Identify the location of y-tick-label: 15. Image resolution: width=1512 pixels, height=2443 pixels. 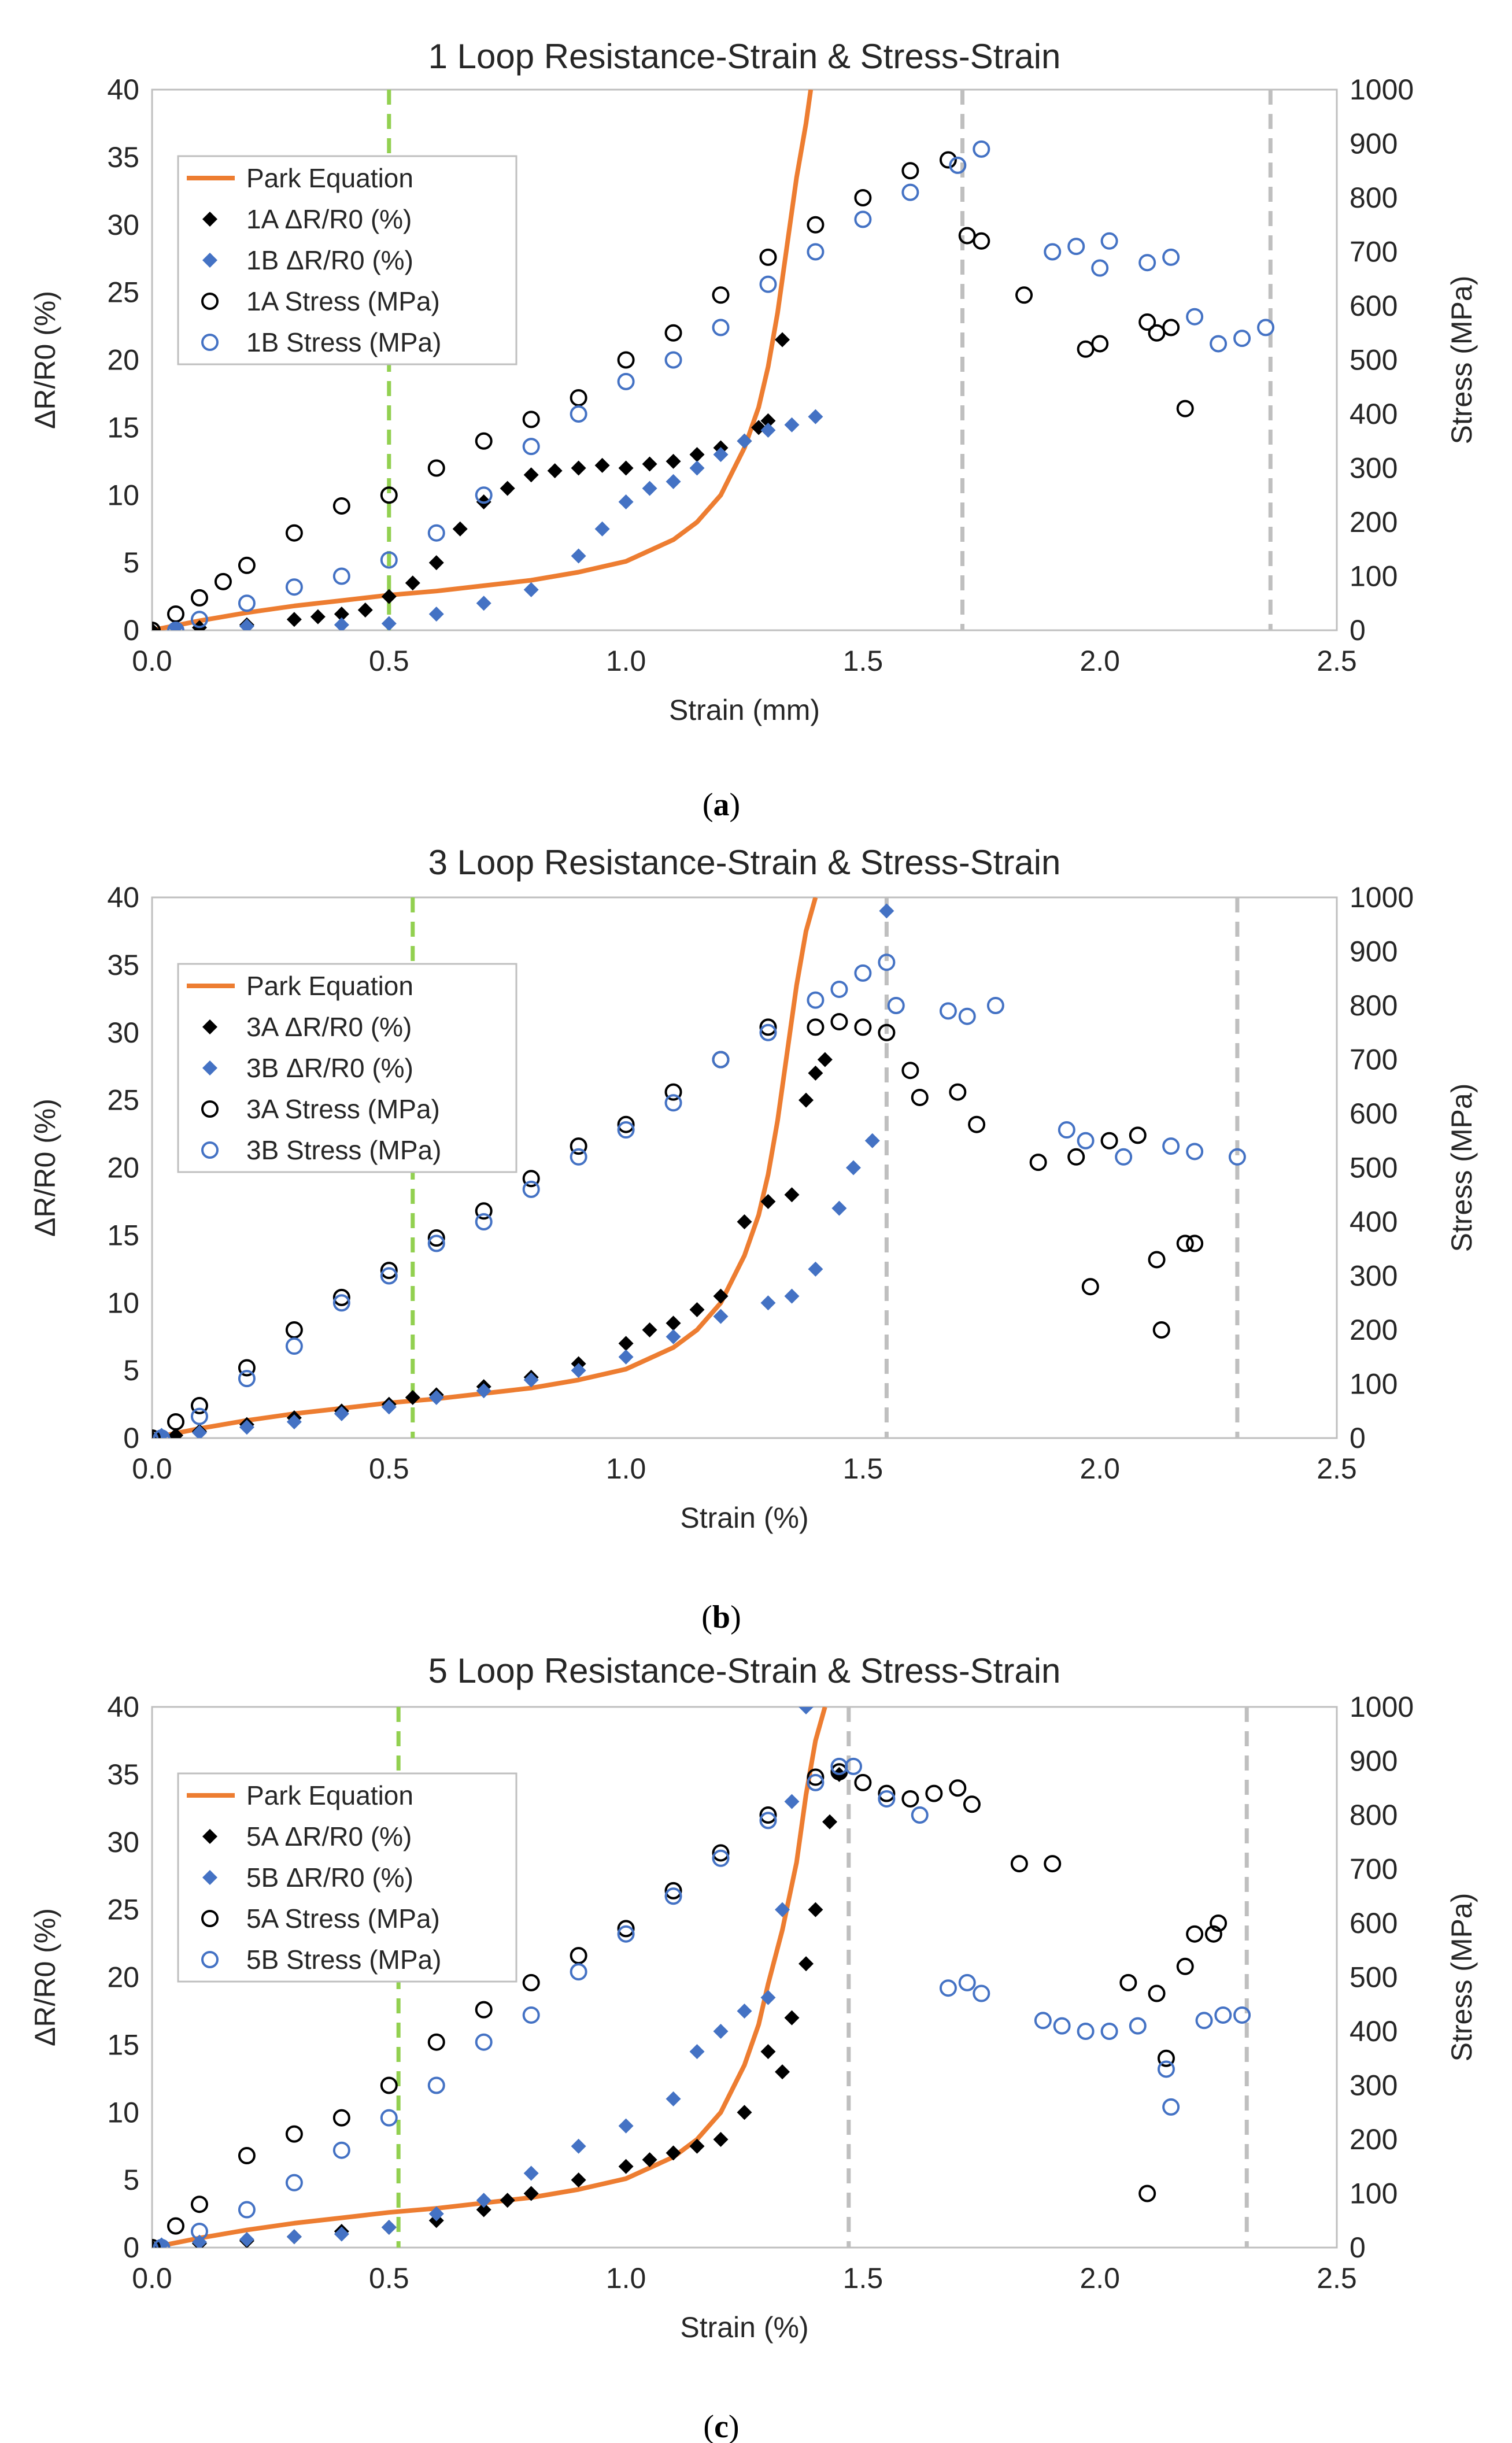
(123, 2045).